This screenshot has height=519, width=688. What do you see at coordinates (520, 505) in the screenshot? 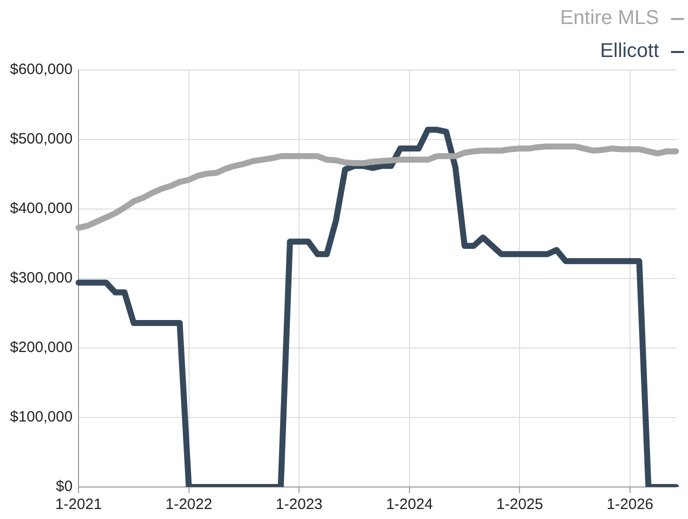
I see `x-tick-label: 1-2025` at bounding box center [520, 505].